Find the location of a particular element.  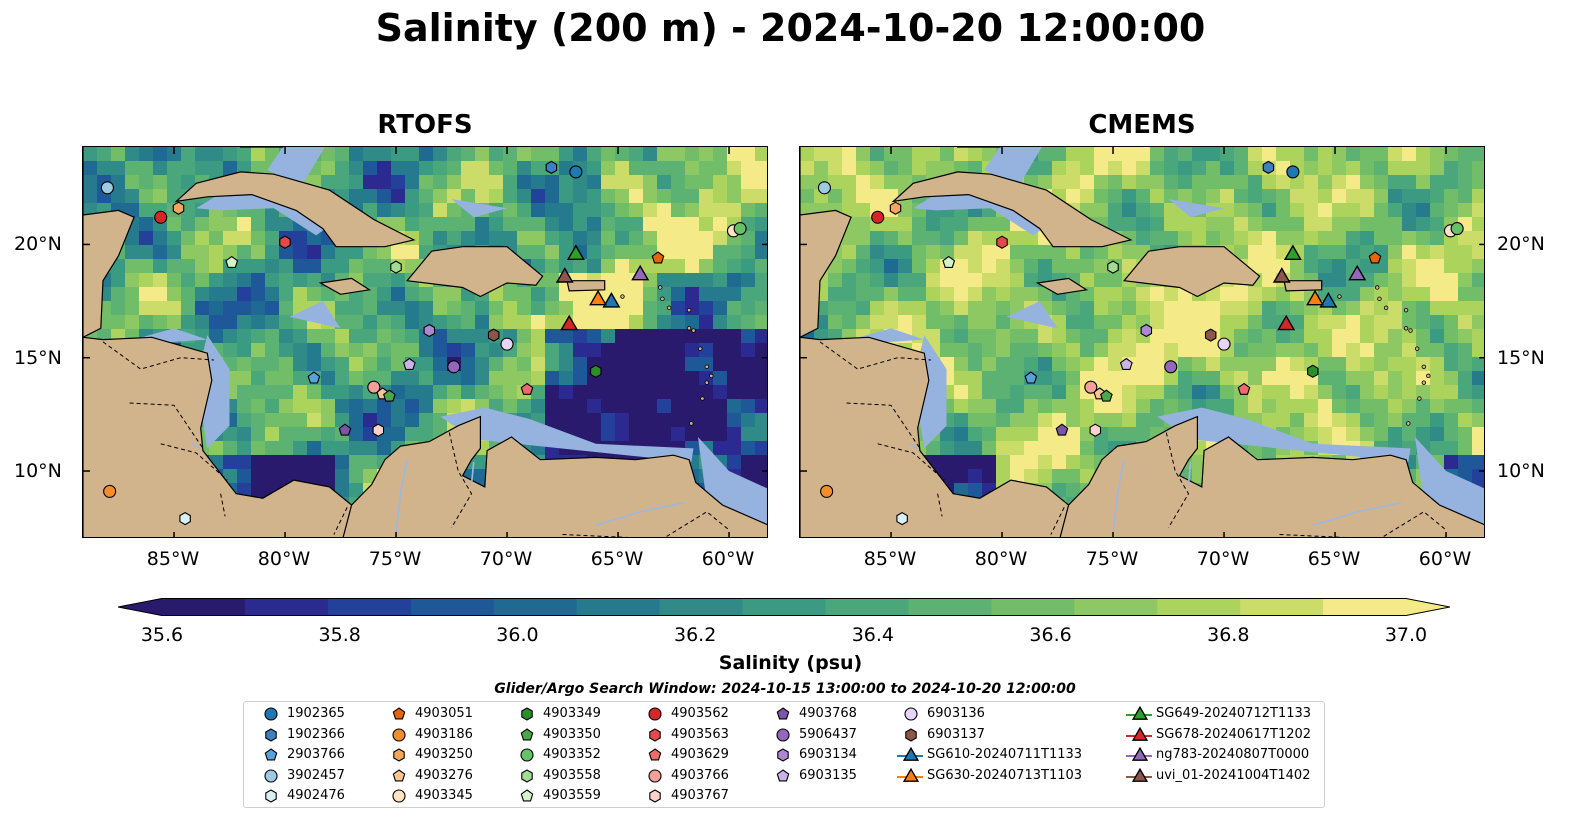

obs-marker-SG649-20240712T1133 is located at coordinates (1292, 252).